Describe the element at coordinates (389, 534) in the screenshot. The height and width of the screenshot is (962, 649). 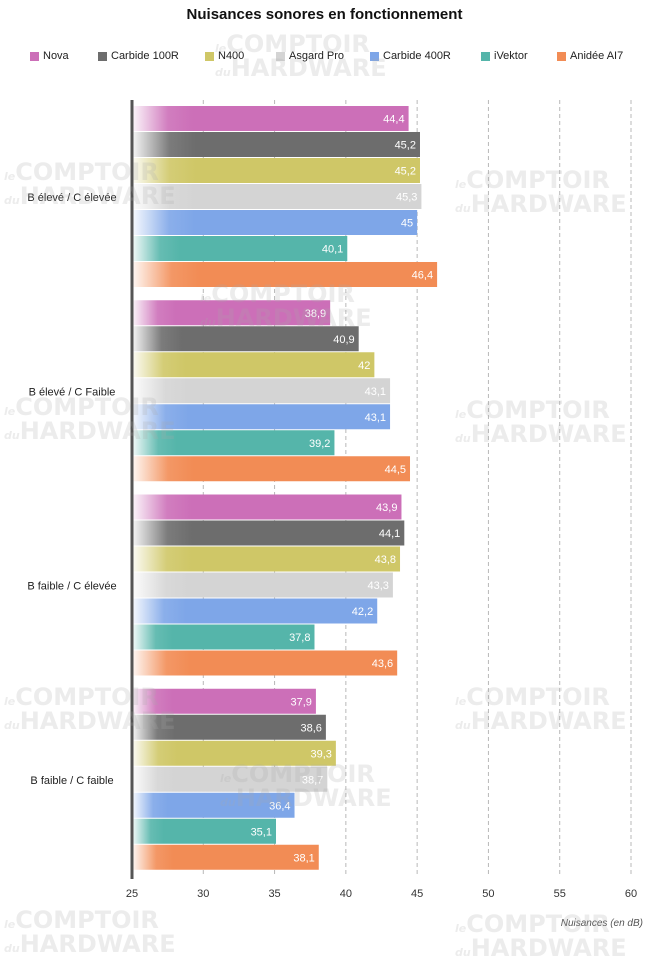
I see `data-label-2-1: 44,1` at that location.